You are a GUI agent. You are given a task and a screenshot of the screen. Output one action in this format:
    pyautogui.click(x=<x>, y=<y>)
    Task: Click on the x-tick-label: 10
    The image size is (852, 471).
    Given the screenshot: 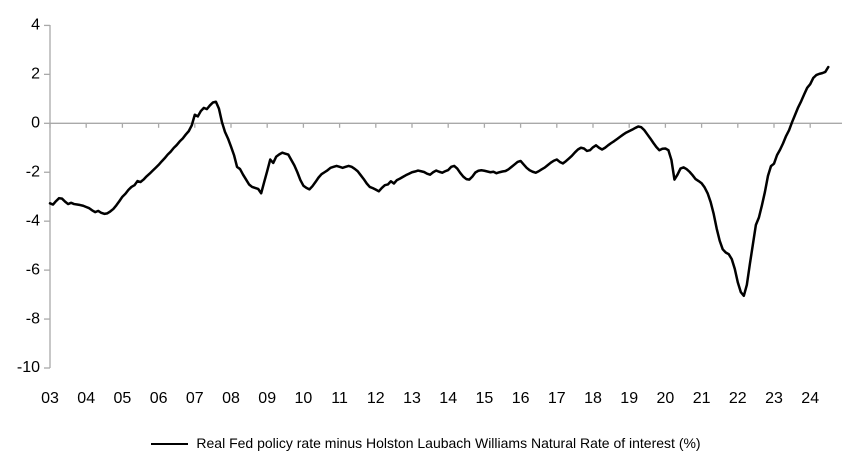 What is the action you would take?
    pyautogui.click(x=304, y=398)
    